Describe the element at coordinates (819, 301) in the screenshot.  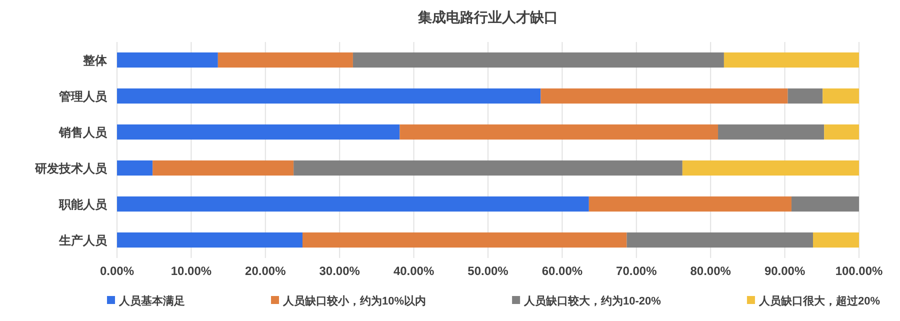
I see `legend-label: 人员缺口很大，超过20%` at that location.